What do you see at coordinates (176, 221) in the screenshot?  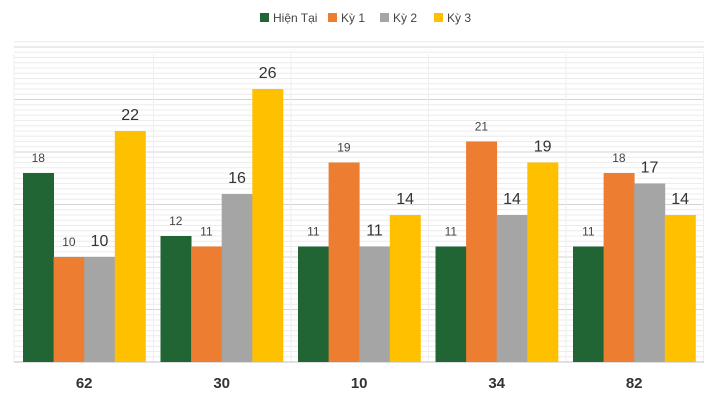 I see `data-label: 12` at bounding box center [176, 221].